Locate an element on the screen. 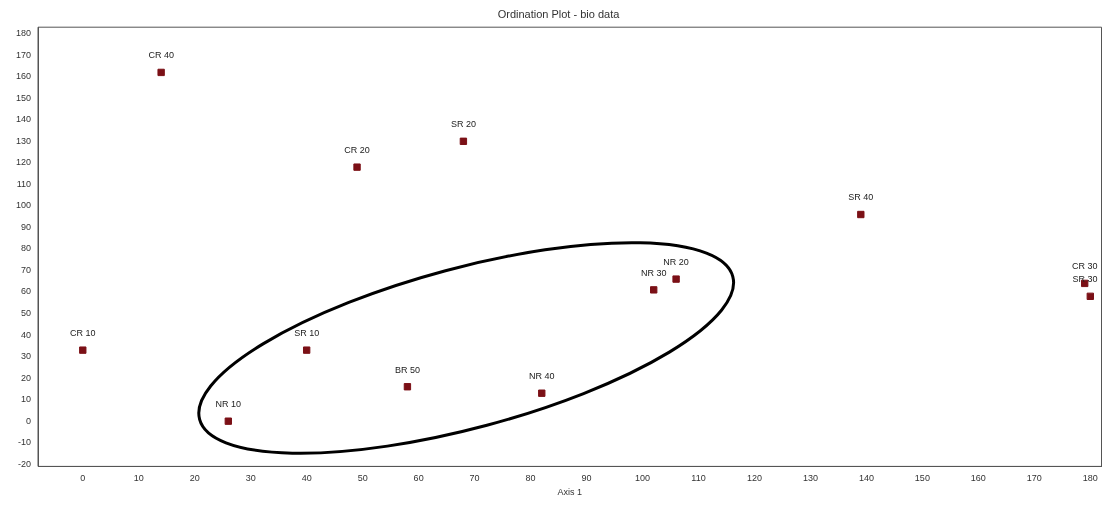 The image size is (1115, 506). annotation: SR 30 is located at coordinates (1085, 279).